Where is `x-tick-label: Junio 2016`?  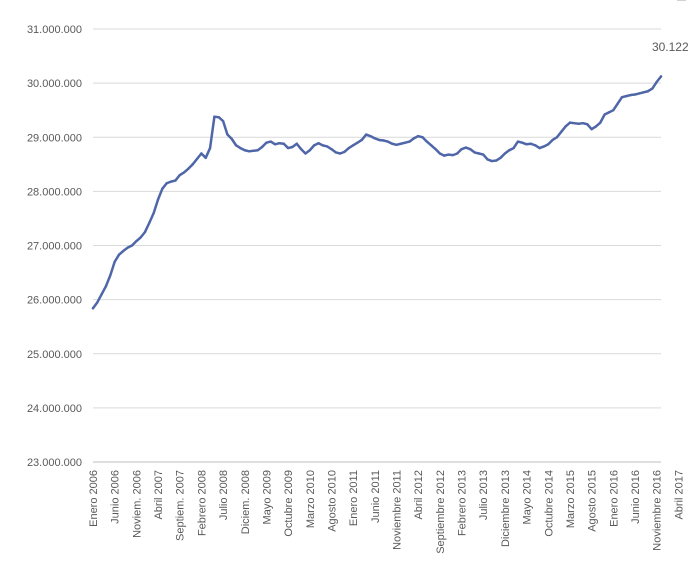 x-tick-label: Junio 2016 is located at coordinates (636, 497).